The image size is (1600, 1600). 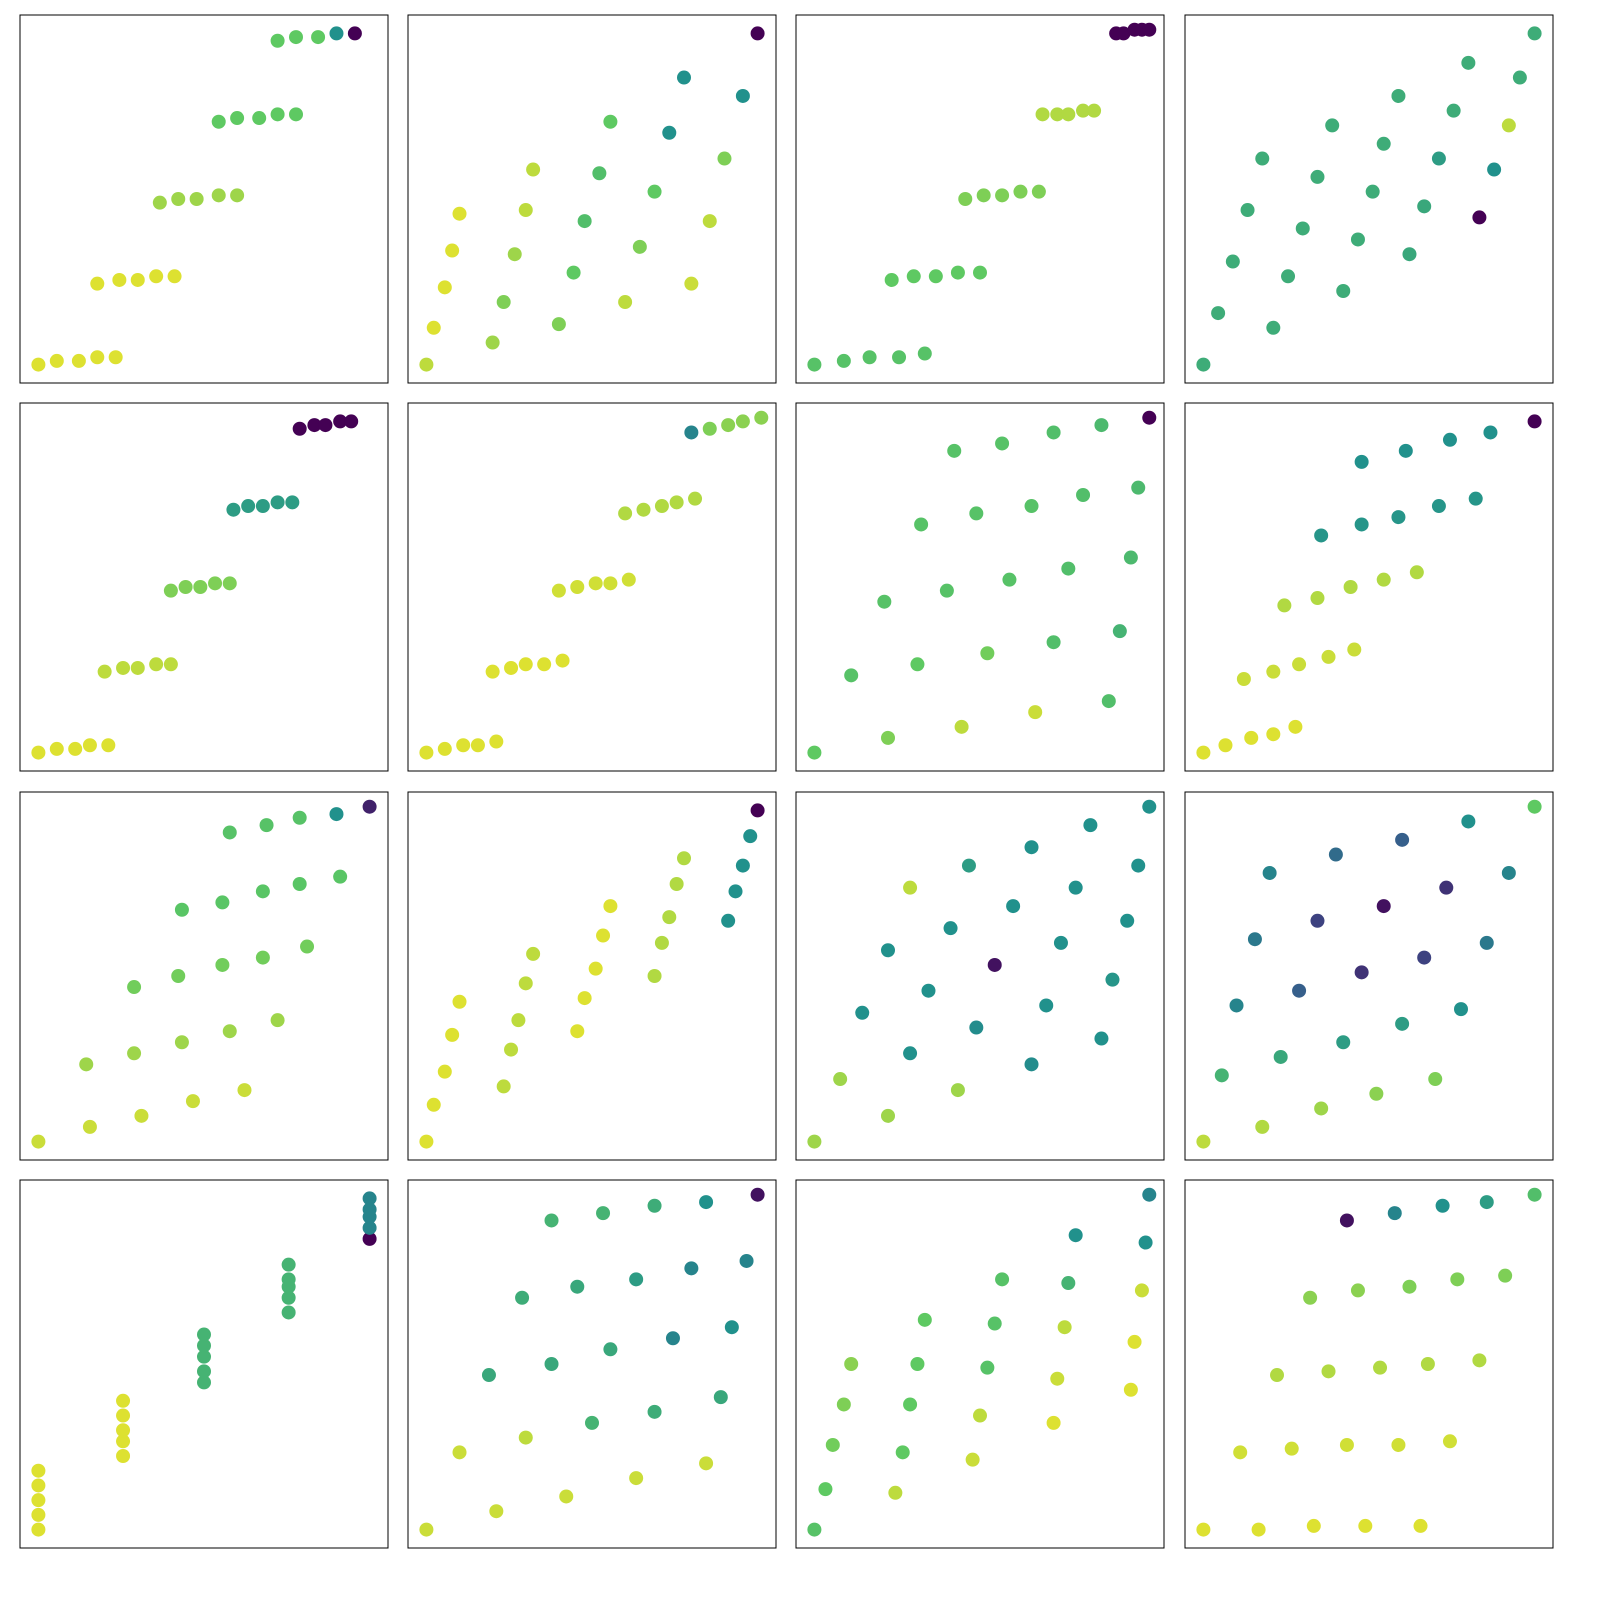 What do you see at coordinates (980, 976) in the screenshot?
I see `axes-frame` at bounding box center [980, 976].